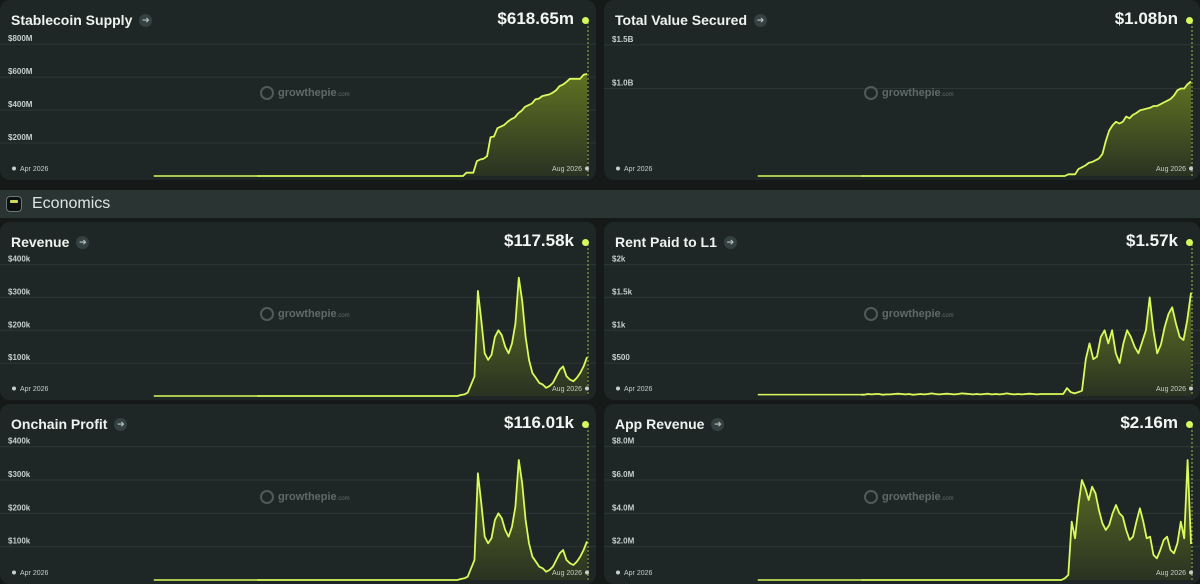 The width and height of the screenshot is (1200, 584). What do you see at coordinates (539, 422) in the screenshot?
I see `chart-current-value: $116.01k` at bounding box center [539, 422].